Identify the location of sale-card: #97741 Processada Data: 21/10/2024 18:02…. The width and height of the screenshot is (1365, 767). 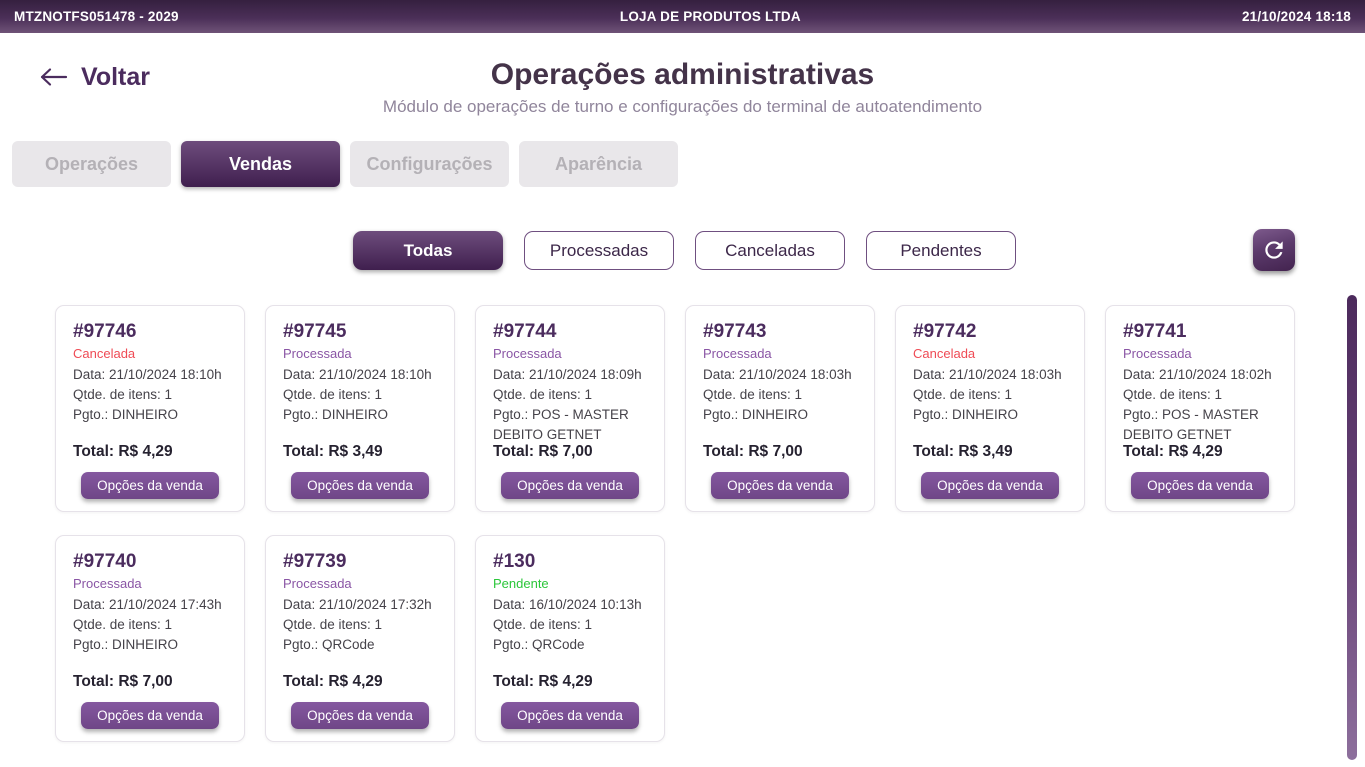
(1200, 408).